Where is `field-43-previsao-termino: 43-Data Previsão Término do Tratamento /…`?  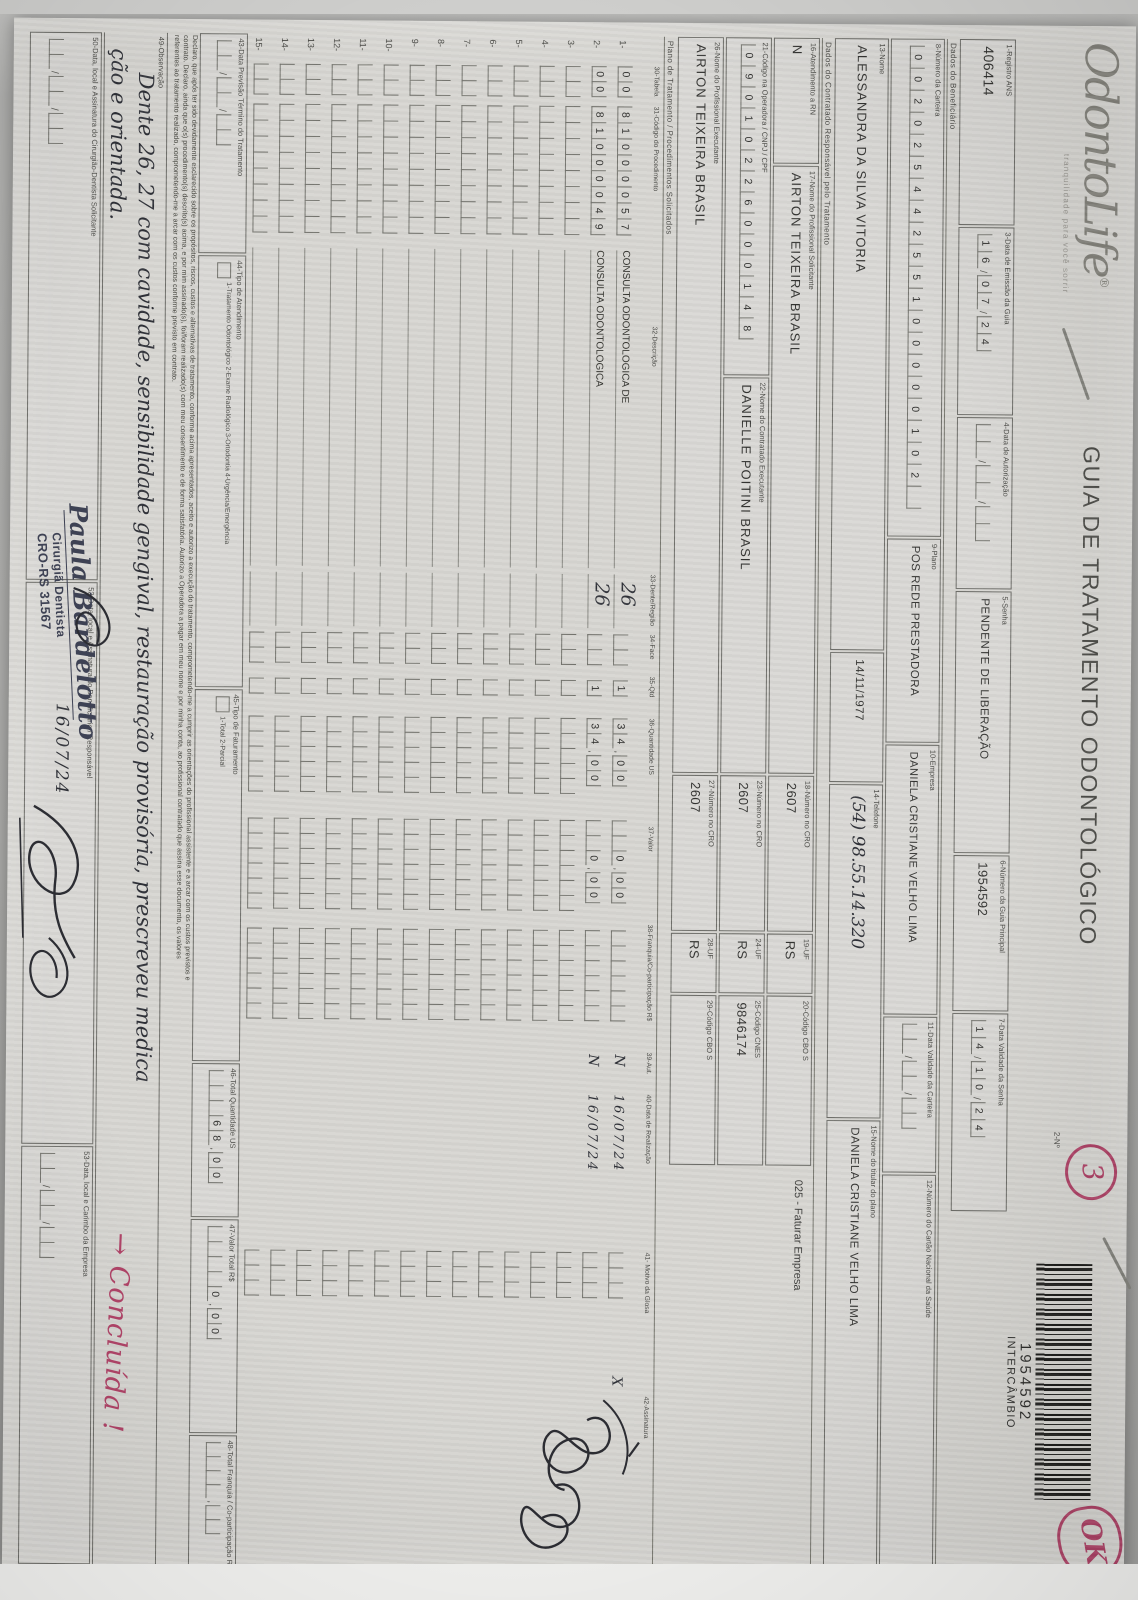 field-43-previsao-termino: 43-Data Previsão Término do Tratamento /… is located at coordinates (223, 143).